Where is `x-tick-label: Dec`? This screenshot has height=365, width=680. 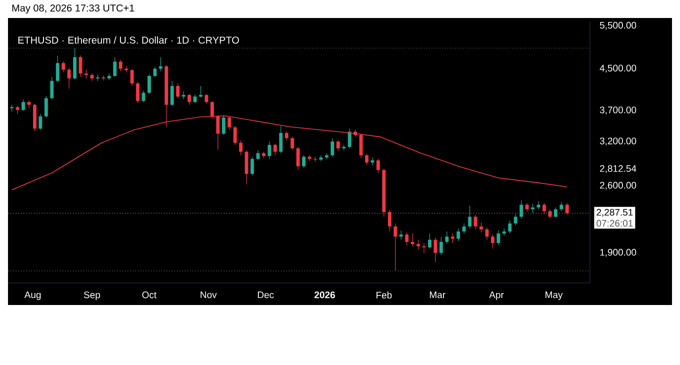 x-tick-label: Dec is located at coordinates (266, 295).